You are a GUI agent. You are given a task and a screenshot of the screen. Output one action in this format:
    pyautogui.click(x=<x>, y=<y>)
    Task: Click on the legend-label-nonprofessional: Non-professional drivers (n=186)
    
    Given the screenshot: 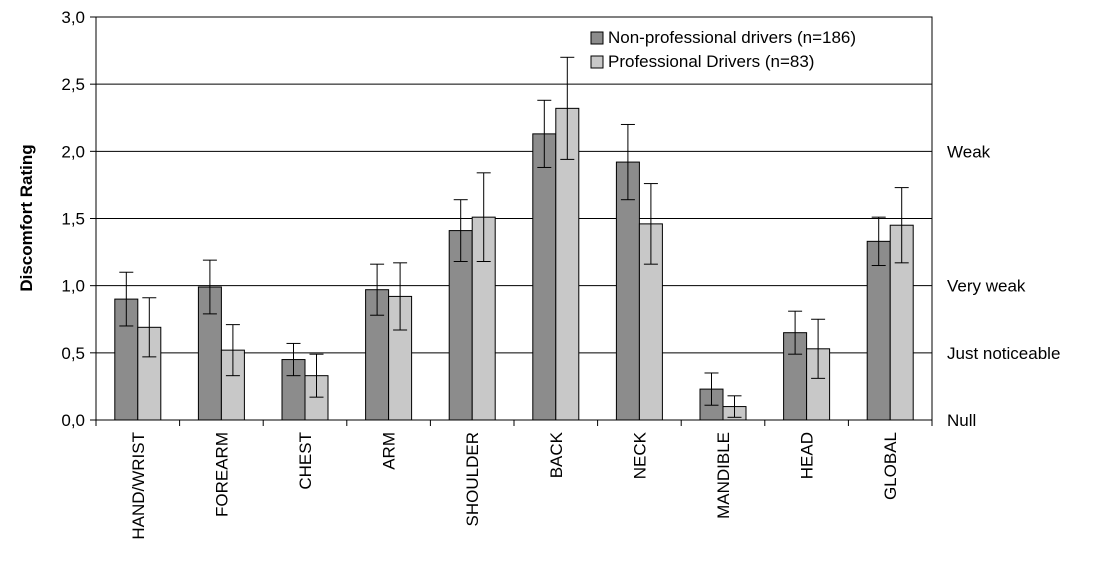 What is the action you would take?
    pyautogui.click(x=732, y=37)
    